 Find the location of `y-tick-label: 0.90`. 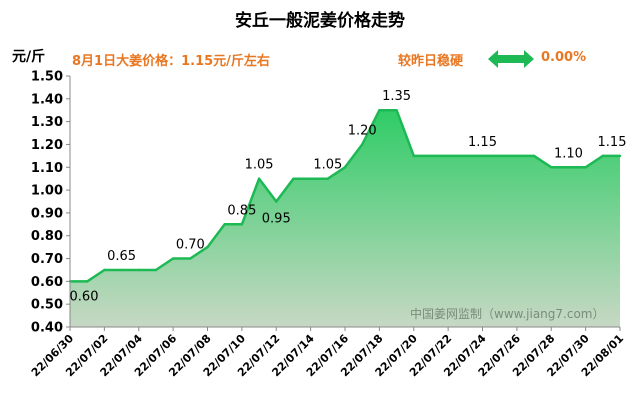

y-tick-label: 0.90 is located at coordinates (47, 213).